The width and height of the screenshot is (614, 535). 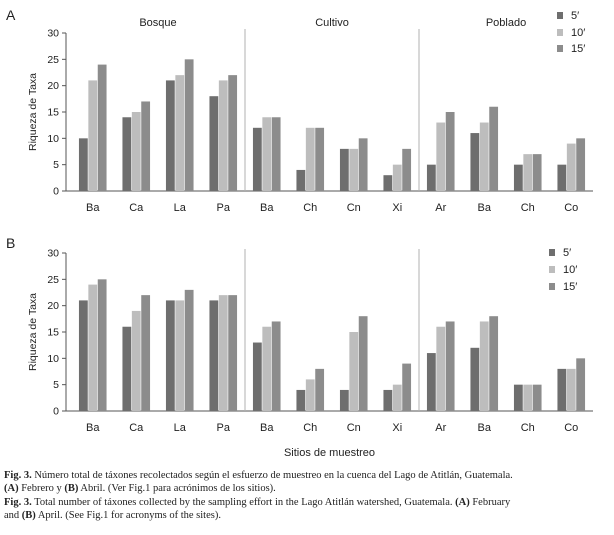 What do you see at coordinates (157, 23) in the screenshot?
I see `group-label: Bosque` at bounding box center [157, 23].